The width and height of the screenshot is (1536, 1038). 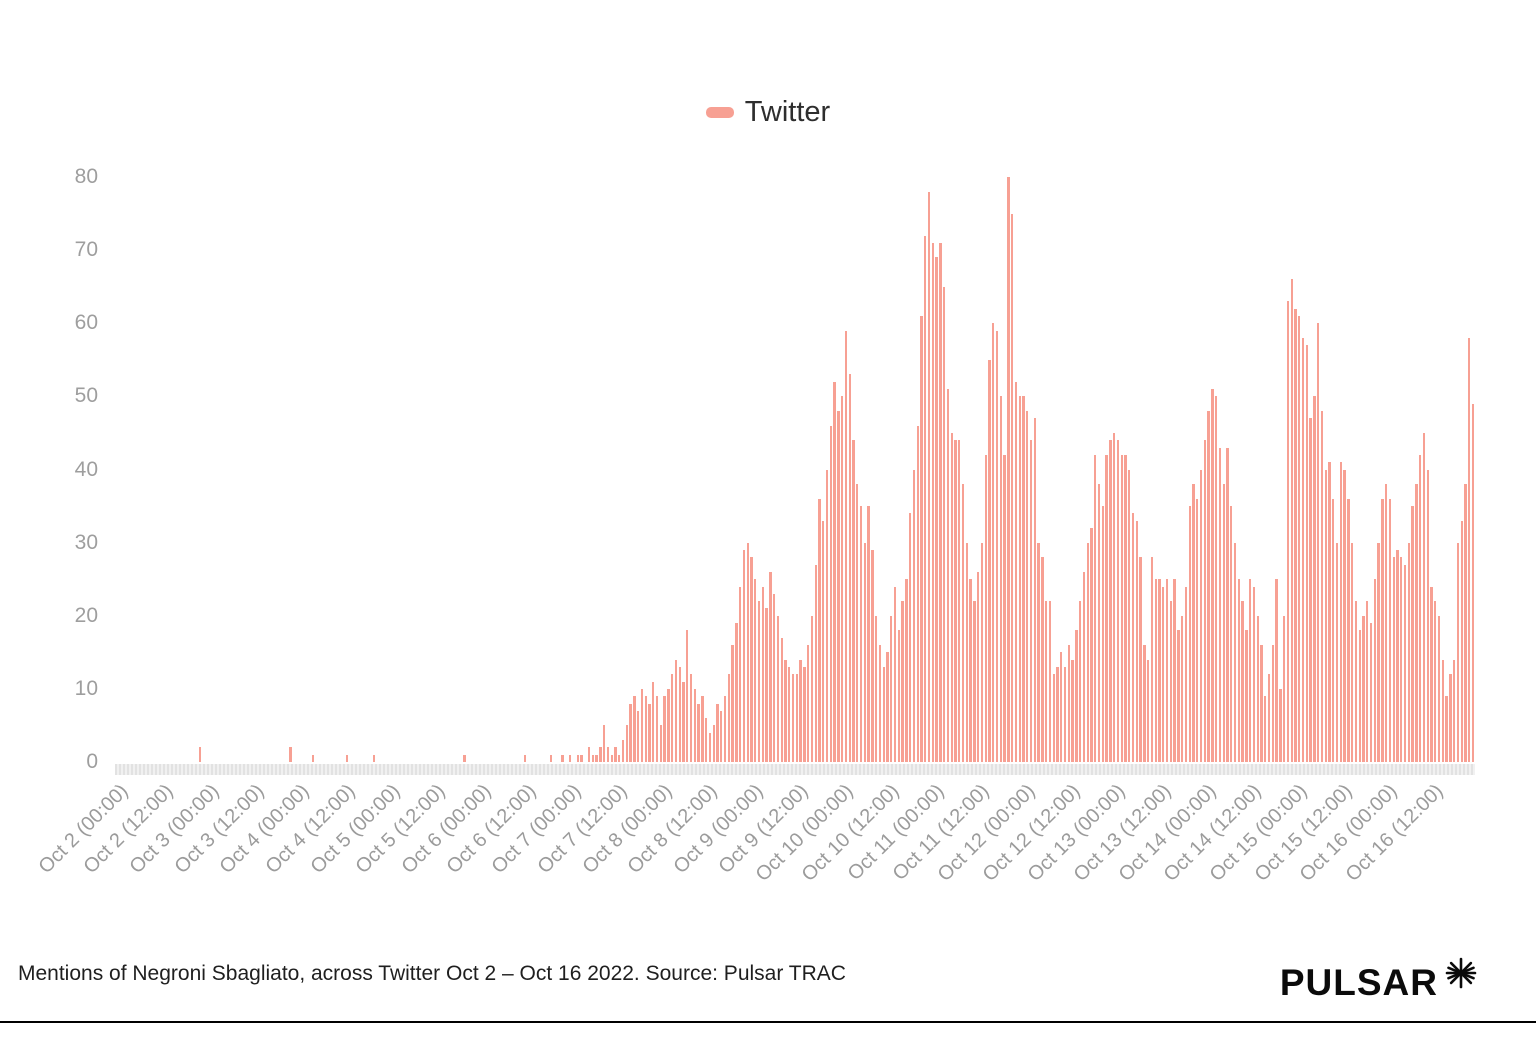 I want to click on legend-swatch-twitter, so click(x=719, y=112).